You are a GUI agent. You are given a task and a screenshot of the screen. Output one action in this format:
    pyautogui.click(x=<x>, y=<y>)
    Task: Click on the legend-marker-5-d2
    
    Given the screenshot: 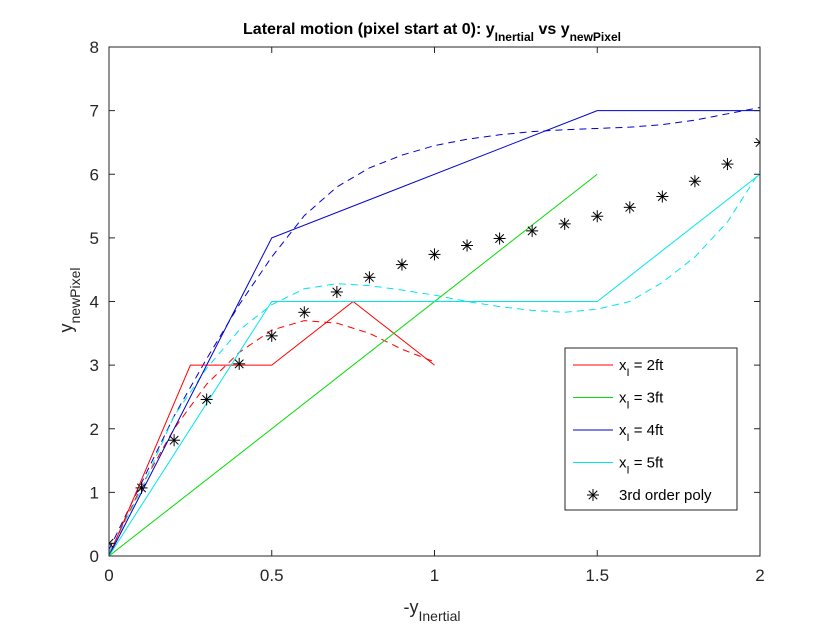 What is the action you would take?
    pyautogui.click(x=593, y=495)
    